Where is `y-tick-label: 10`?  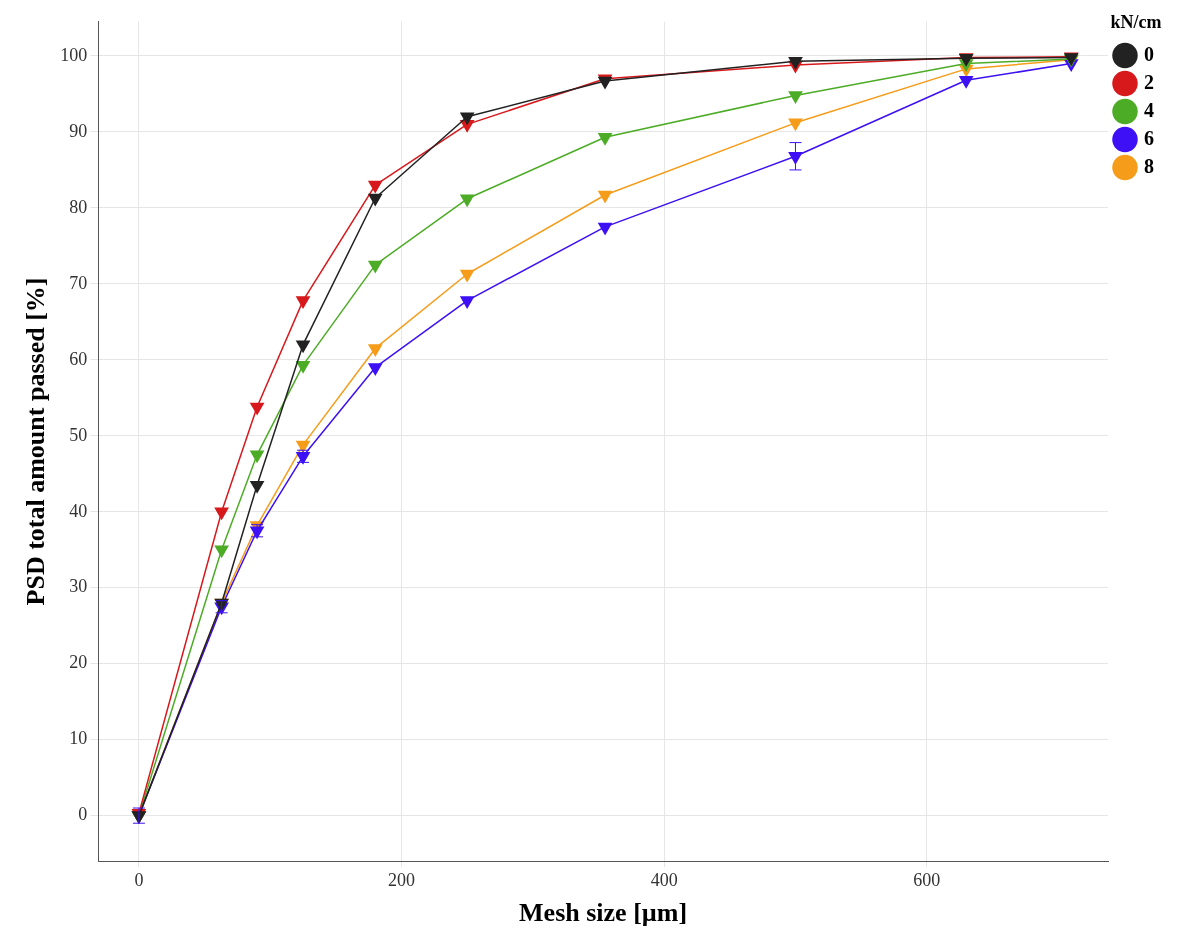
y-tick-label: 10 is located at coordinates (78, 738).